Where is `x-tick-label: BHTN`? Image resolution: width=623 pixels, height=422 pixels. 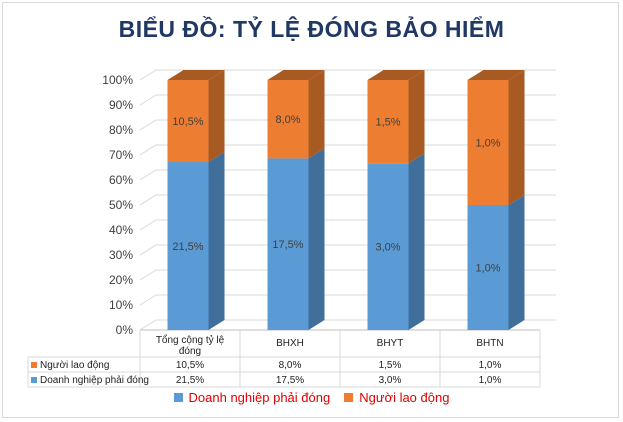 x-tick-label: BHTN is located at coordinates (489, 343).